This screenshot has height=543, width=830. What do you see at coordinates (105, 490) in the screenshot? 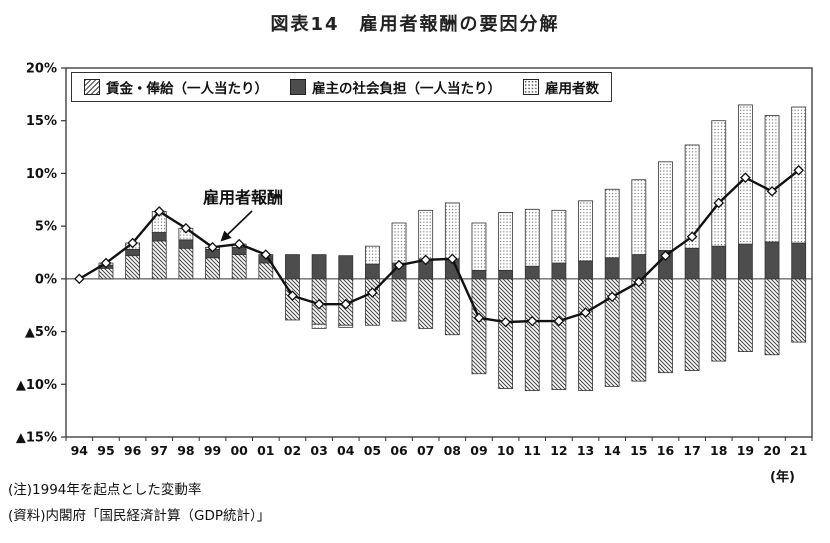
I see `footnote-base-year: (注)1994年を起点とした変動率` at bounding box center [105, 490].